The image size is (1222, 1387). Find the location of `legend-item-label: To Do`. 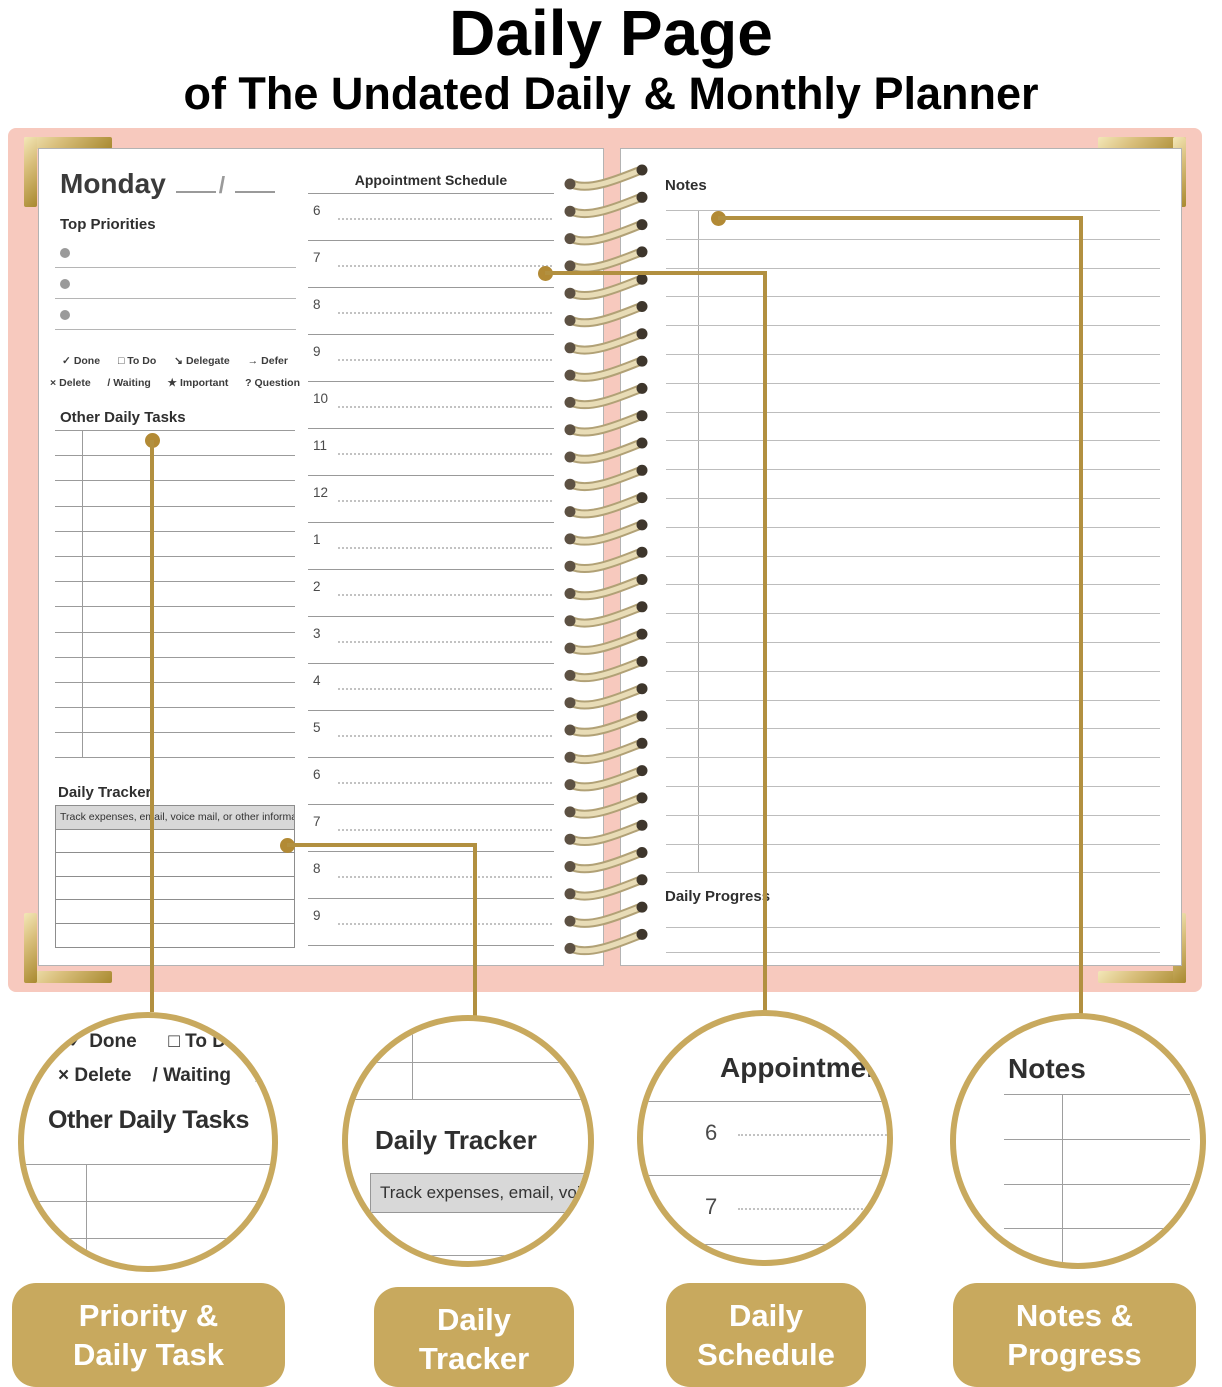

legend-item-label: To Do is located at coordinates (142, 361).